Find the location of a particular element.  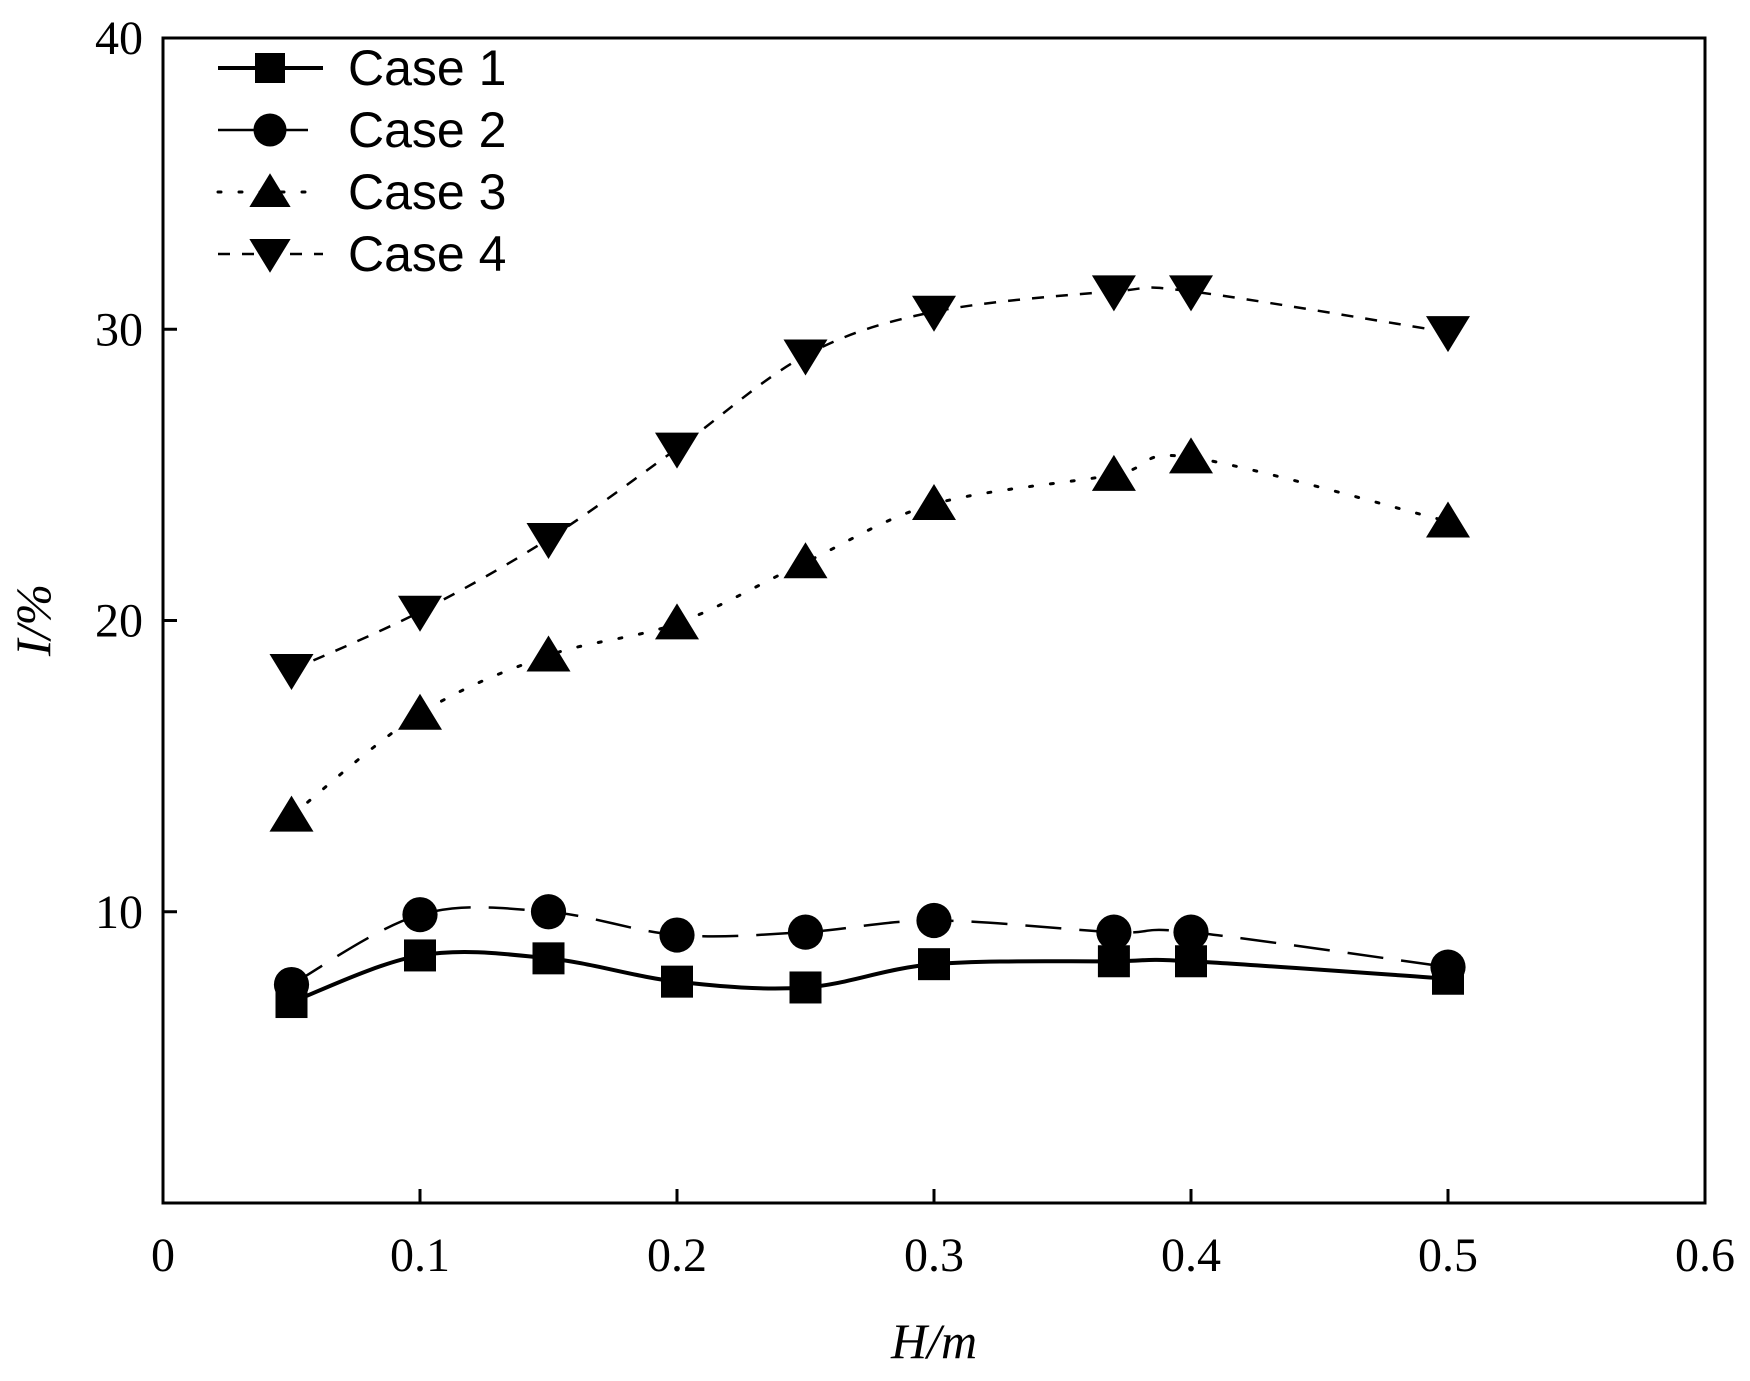

y-tick-label: 20 is located at coordinates (119, 621).